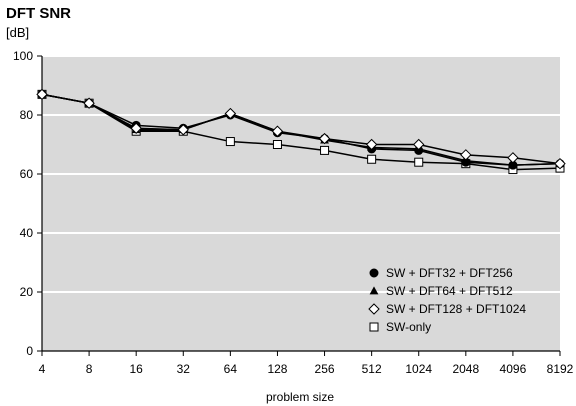  I want to click on x-tick-label-4: 4, so click(42, 369).